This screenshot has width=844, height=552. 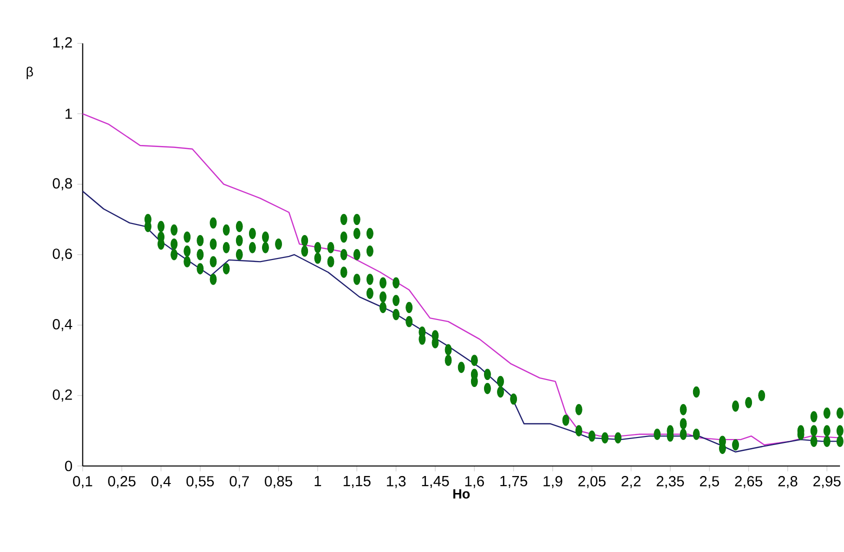 I want to click on y-axis-title: β, so click(x=29, y=73).